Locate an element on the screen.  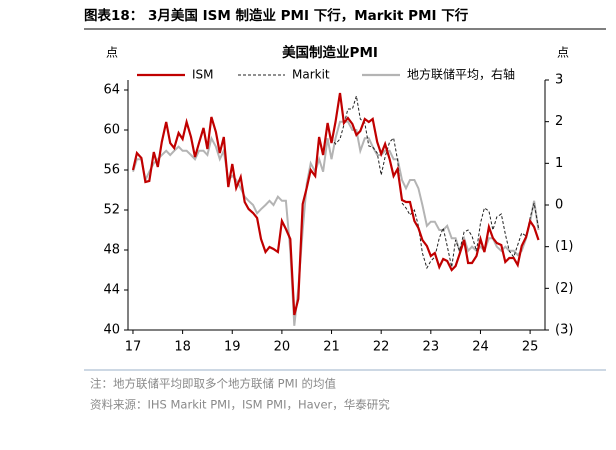
y-tick-label: 60 is located at coordinates (111, 130).